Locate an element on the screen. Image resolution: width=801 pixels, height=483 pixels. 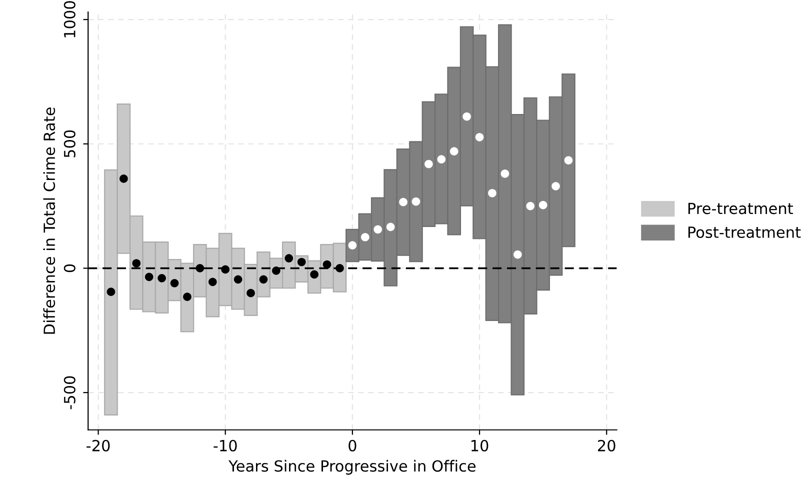
legend-label: Post-treatment is located at coordinates (744, 232).